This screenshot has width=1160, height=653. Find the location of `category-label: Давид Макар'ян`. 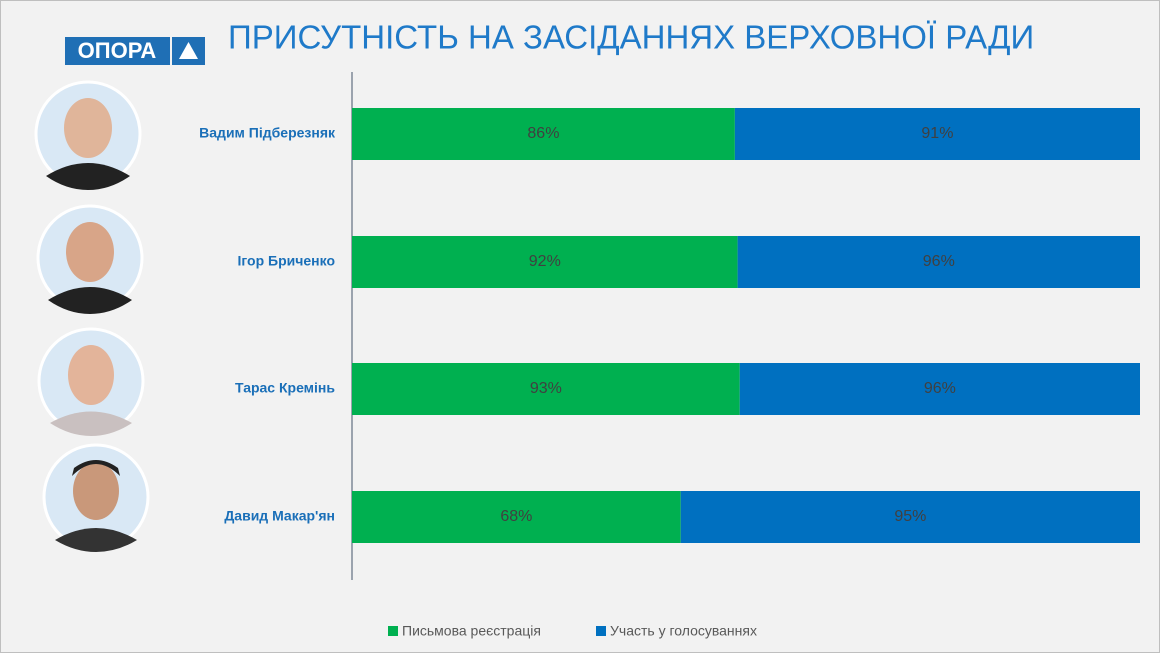

category-label: Давид Макар'ян is located at coordinates (279, 516).